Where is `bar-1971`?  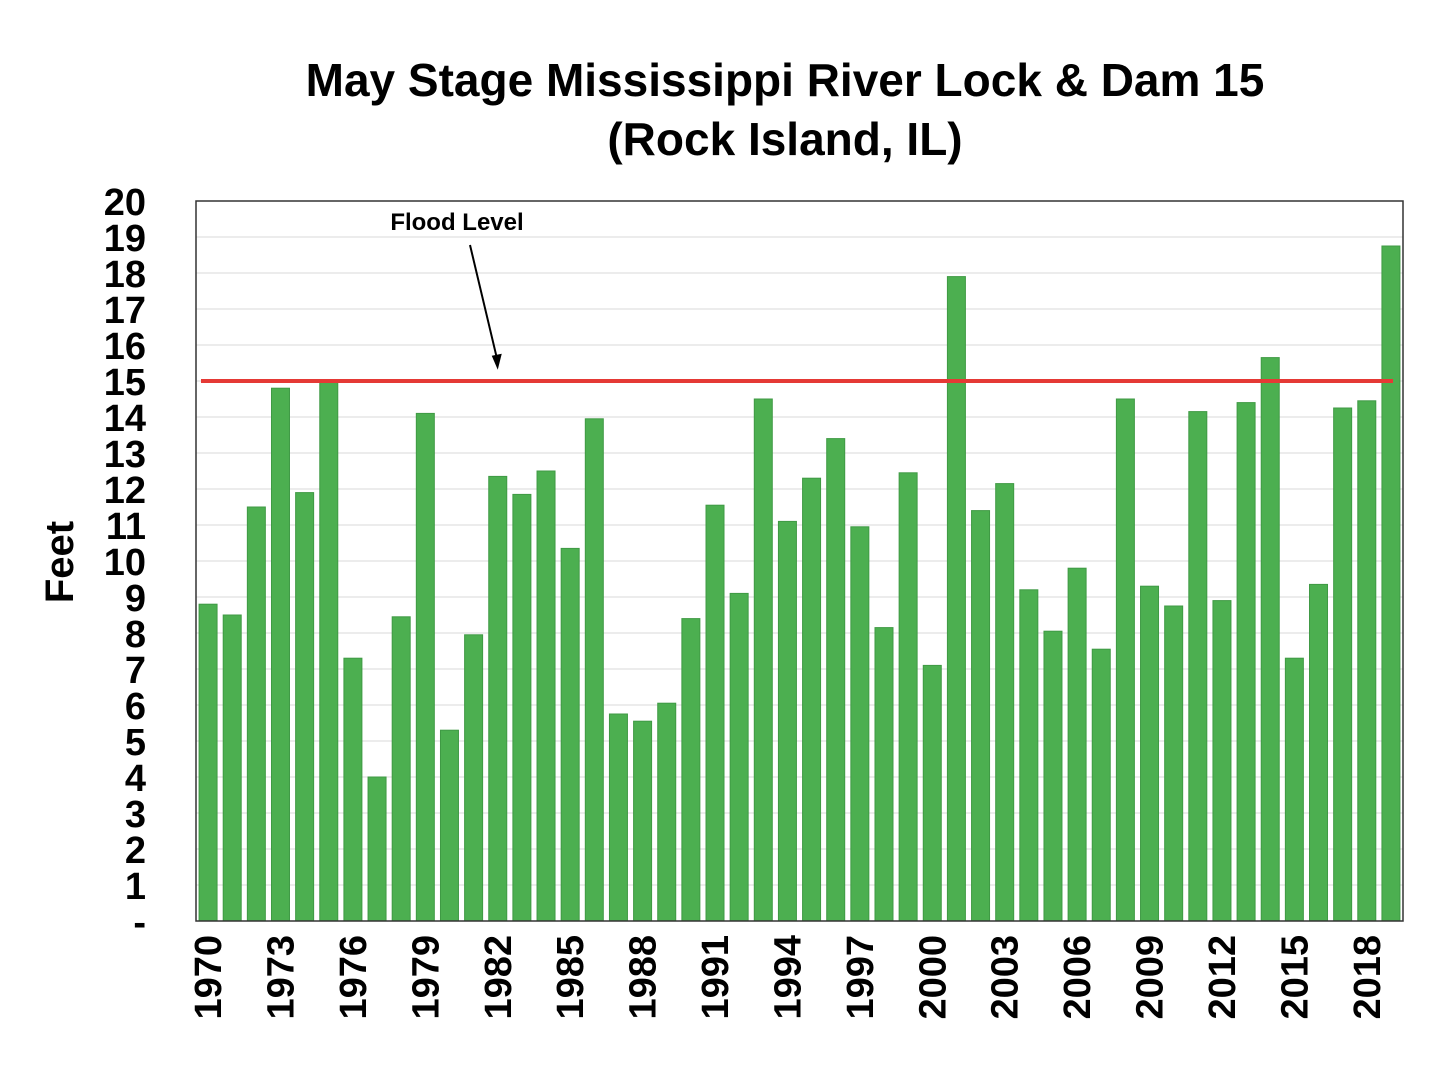
bar-1971 is located at coordinates (232, 768).